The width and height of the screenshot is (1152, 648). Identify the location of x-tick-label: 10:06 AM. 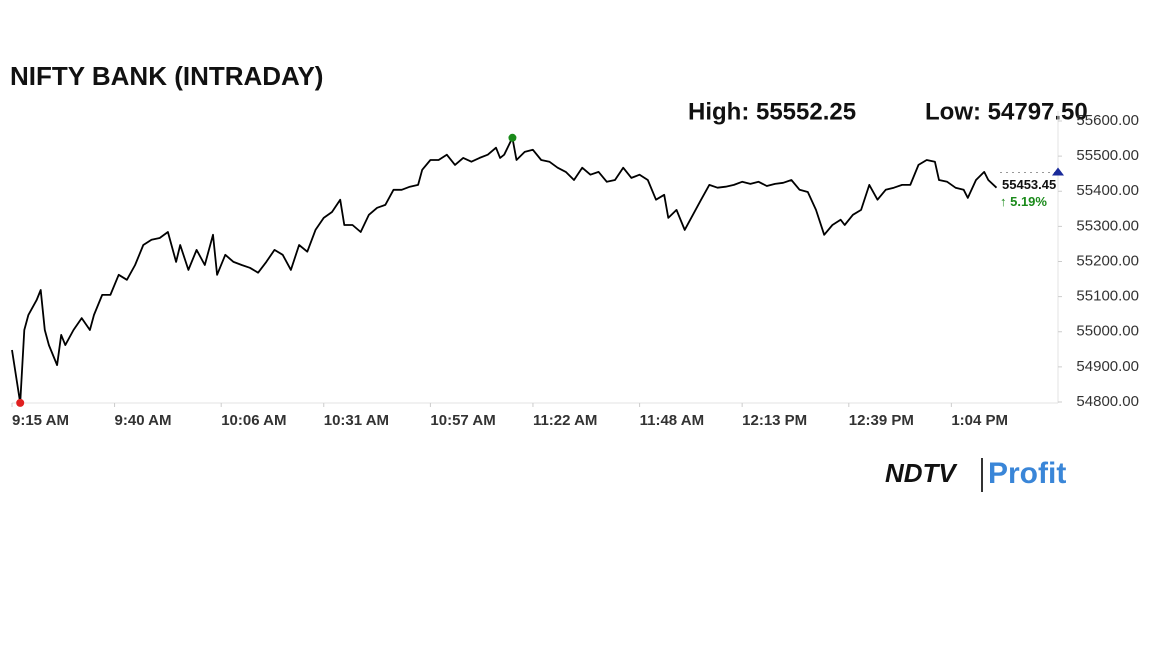
(253, 420).